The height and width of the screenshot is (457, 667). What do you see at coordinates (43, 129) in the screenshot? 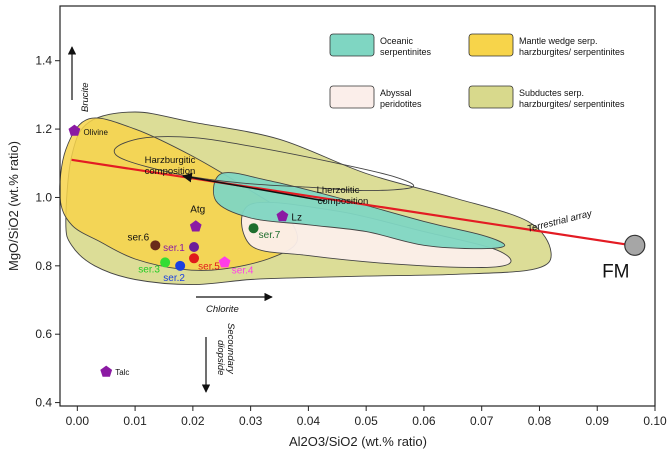
I see `y-tick-label: 1.2` at bounding box center [43, 129].